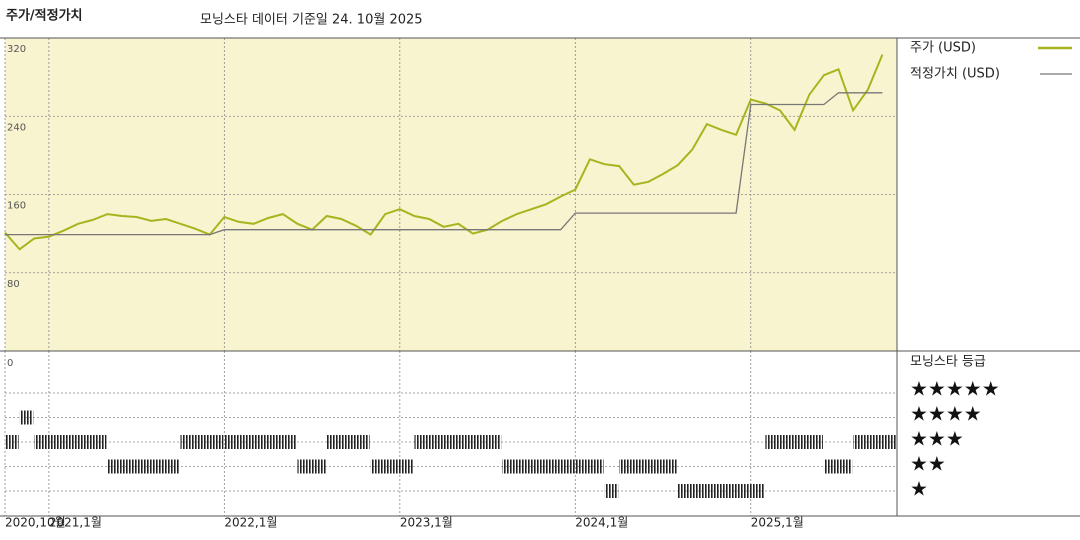 The image size is (1080, 540). What do you see at coordinates (35, 523) in the screenshot?
I see `x-tick-label: 2020,10월` at bounding box center [35, 523].